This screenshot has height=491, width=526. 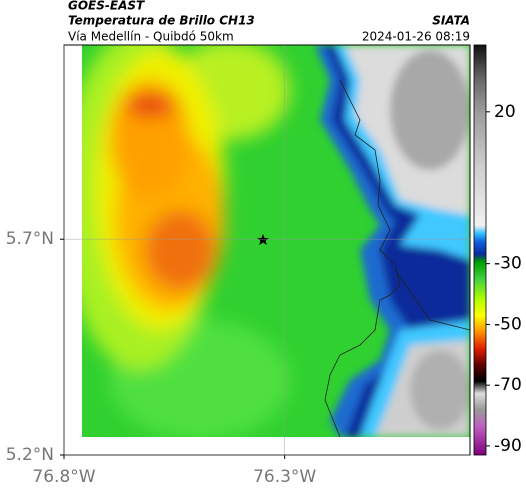 I want to click on colorbar, so click(x=480, y=250).